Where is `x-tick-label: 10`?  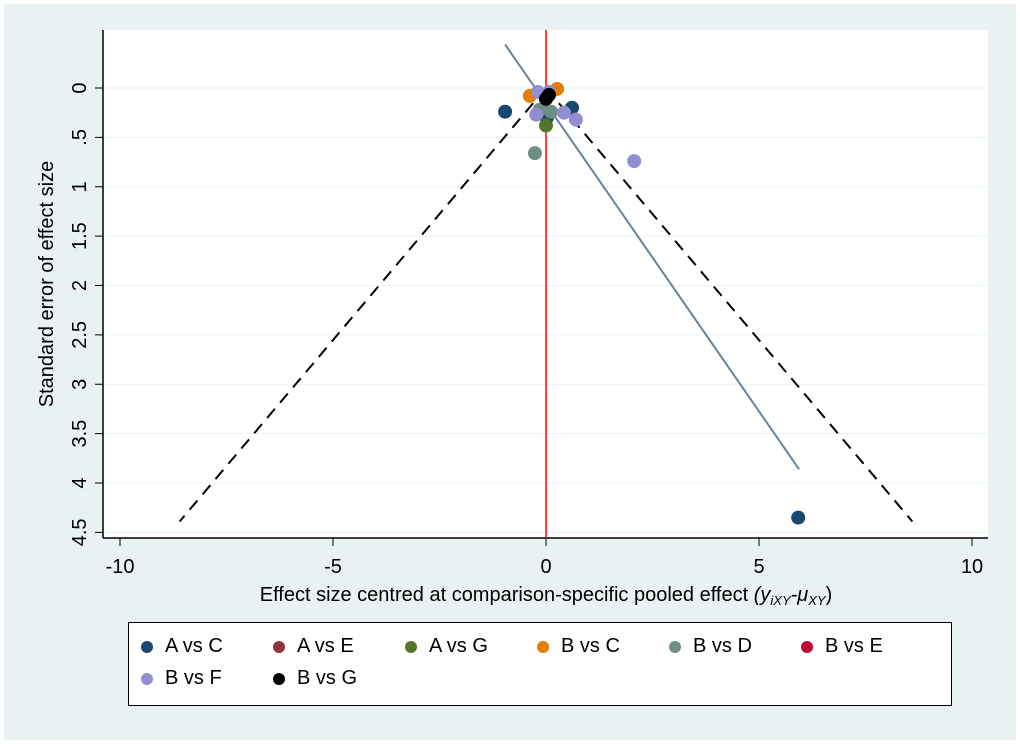 x-tick-label: 10 is located at coordinates (972, 567).